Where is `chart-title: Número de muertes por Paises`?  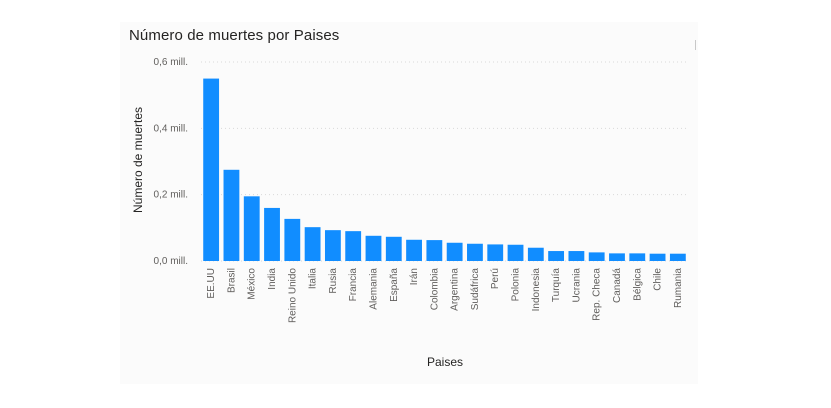
chart-title: Número de muertes por Paises is located at coordinates (234, 35).